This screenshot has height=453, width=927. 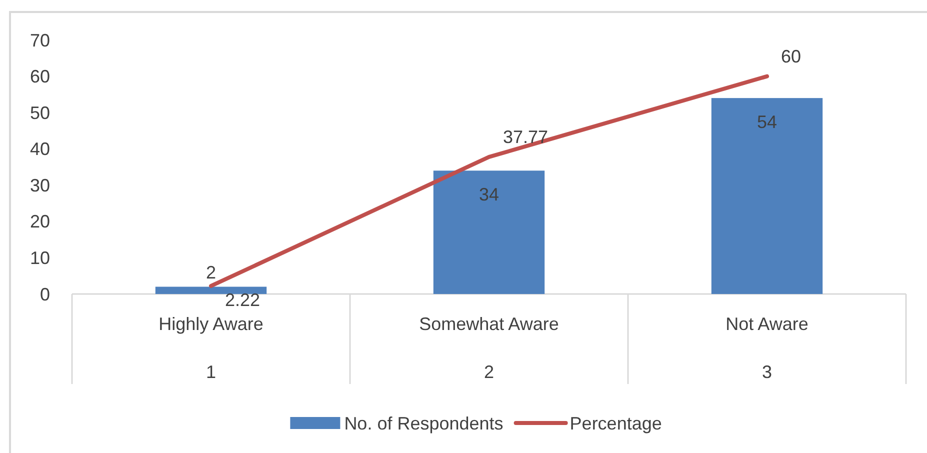 I want to click on legend-label: Percentage, so click(x=616, y=423).